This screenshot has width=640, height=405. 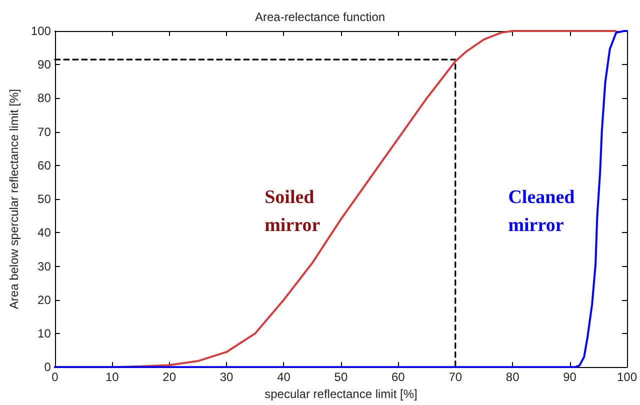 I want to click on x-tick-label: 10, so click(x=112, y=377).